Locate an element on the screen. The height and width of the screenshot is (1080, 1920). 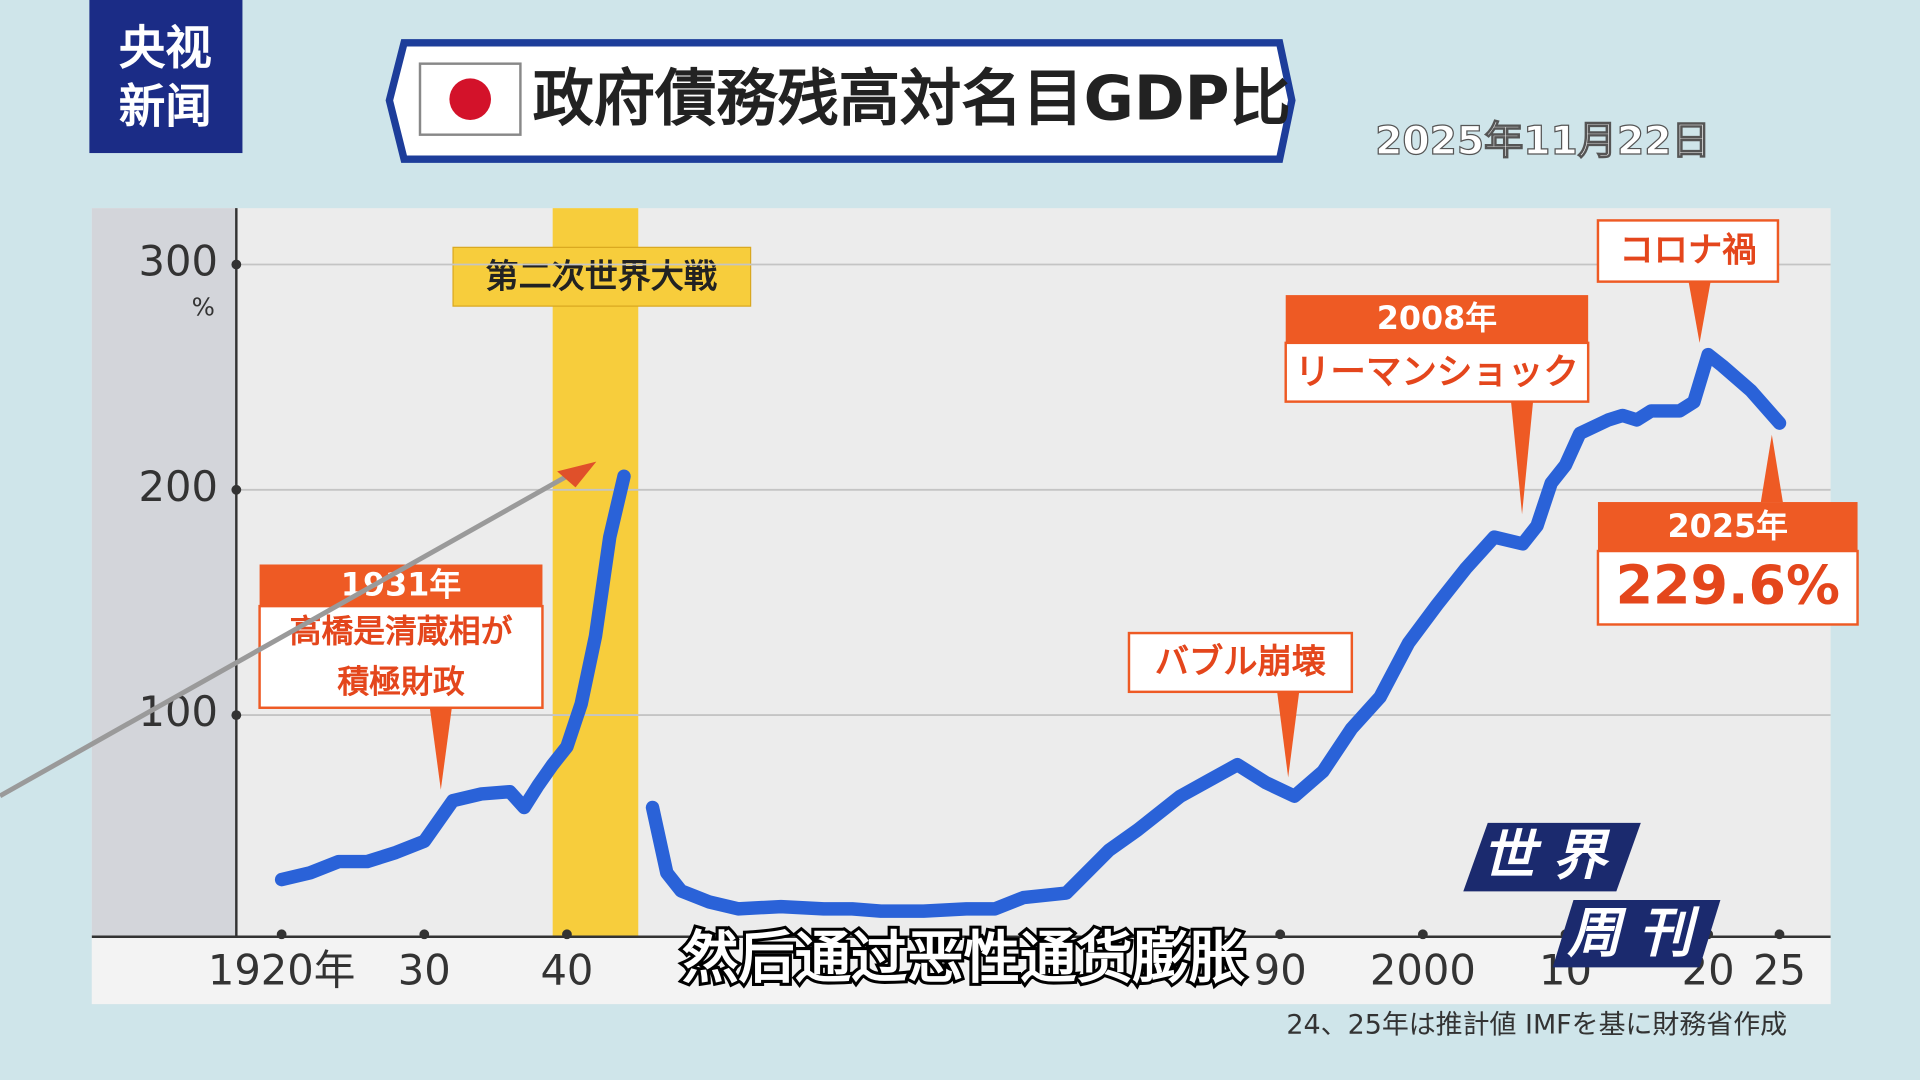
footnote: 24、25年は推計値 IMFを基に財務省作成 is located at coordinates (1536, 1025).